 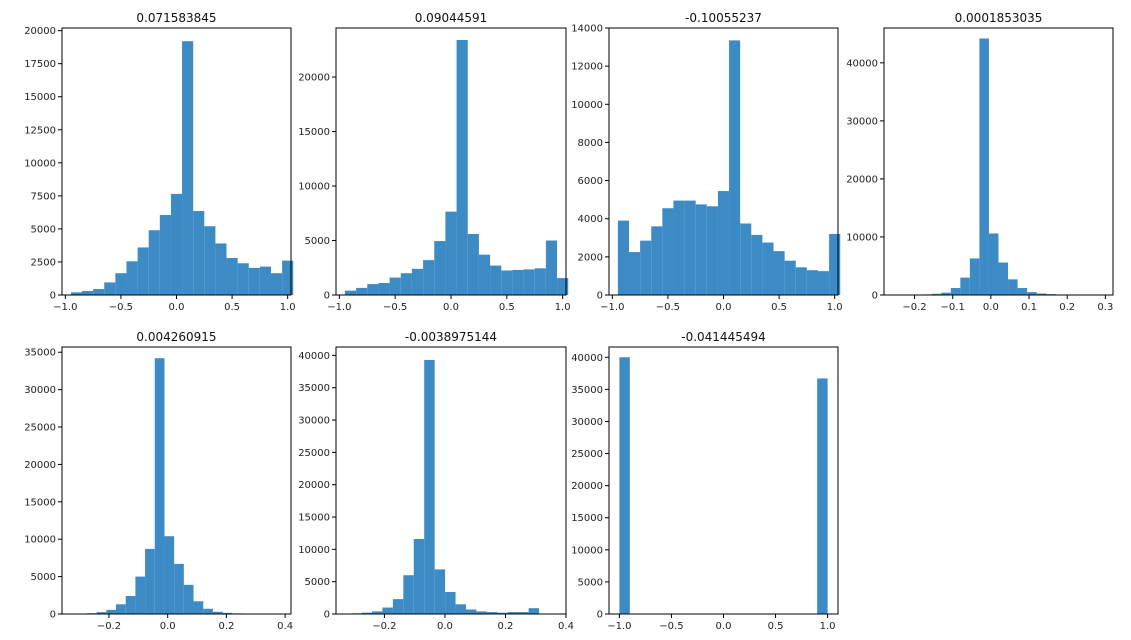 What do you see at coordinates (314, 356) in the screenshot?
I see `y-tick-label: 40000` at bounding box center [314, 356].